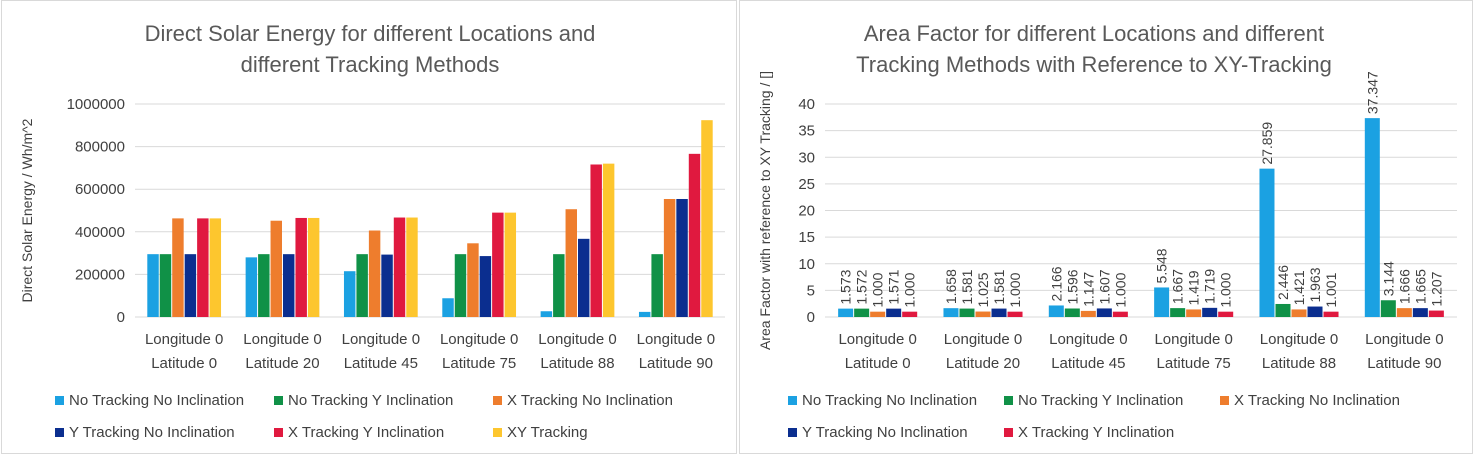 This screenshot has height=456, width=1475. Describe the element at coordinates (156, 400) in the screenshot. I see `legend-label: No Tracking No Inclination` at that location.